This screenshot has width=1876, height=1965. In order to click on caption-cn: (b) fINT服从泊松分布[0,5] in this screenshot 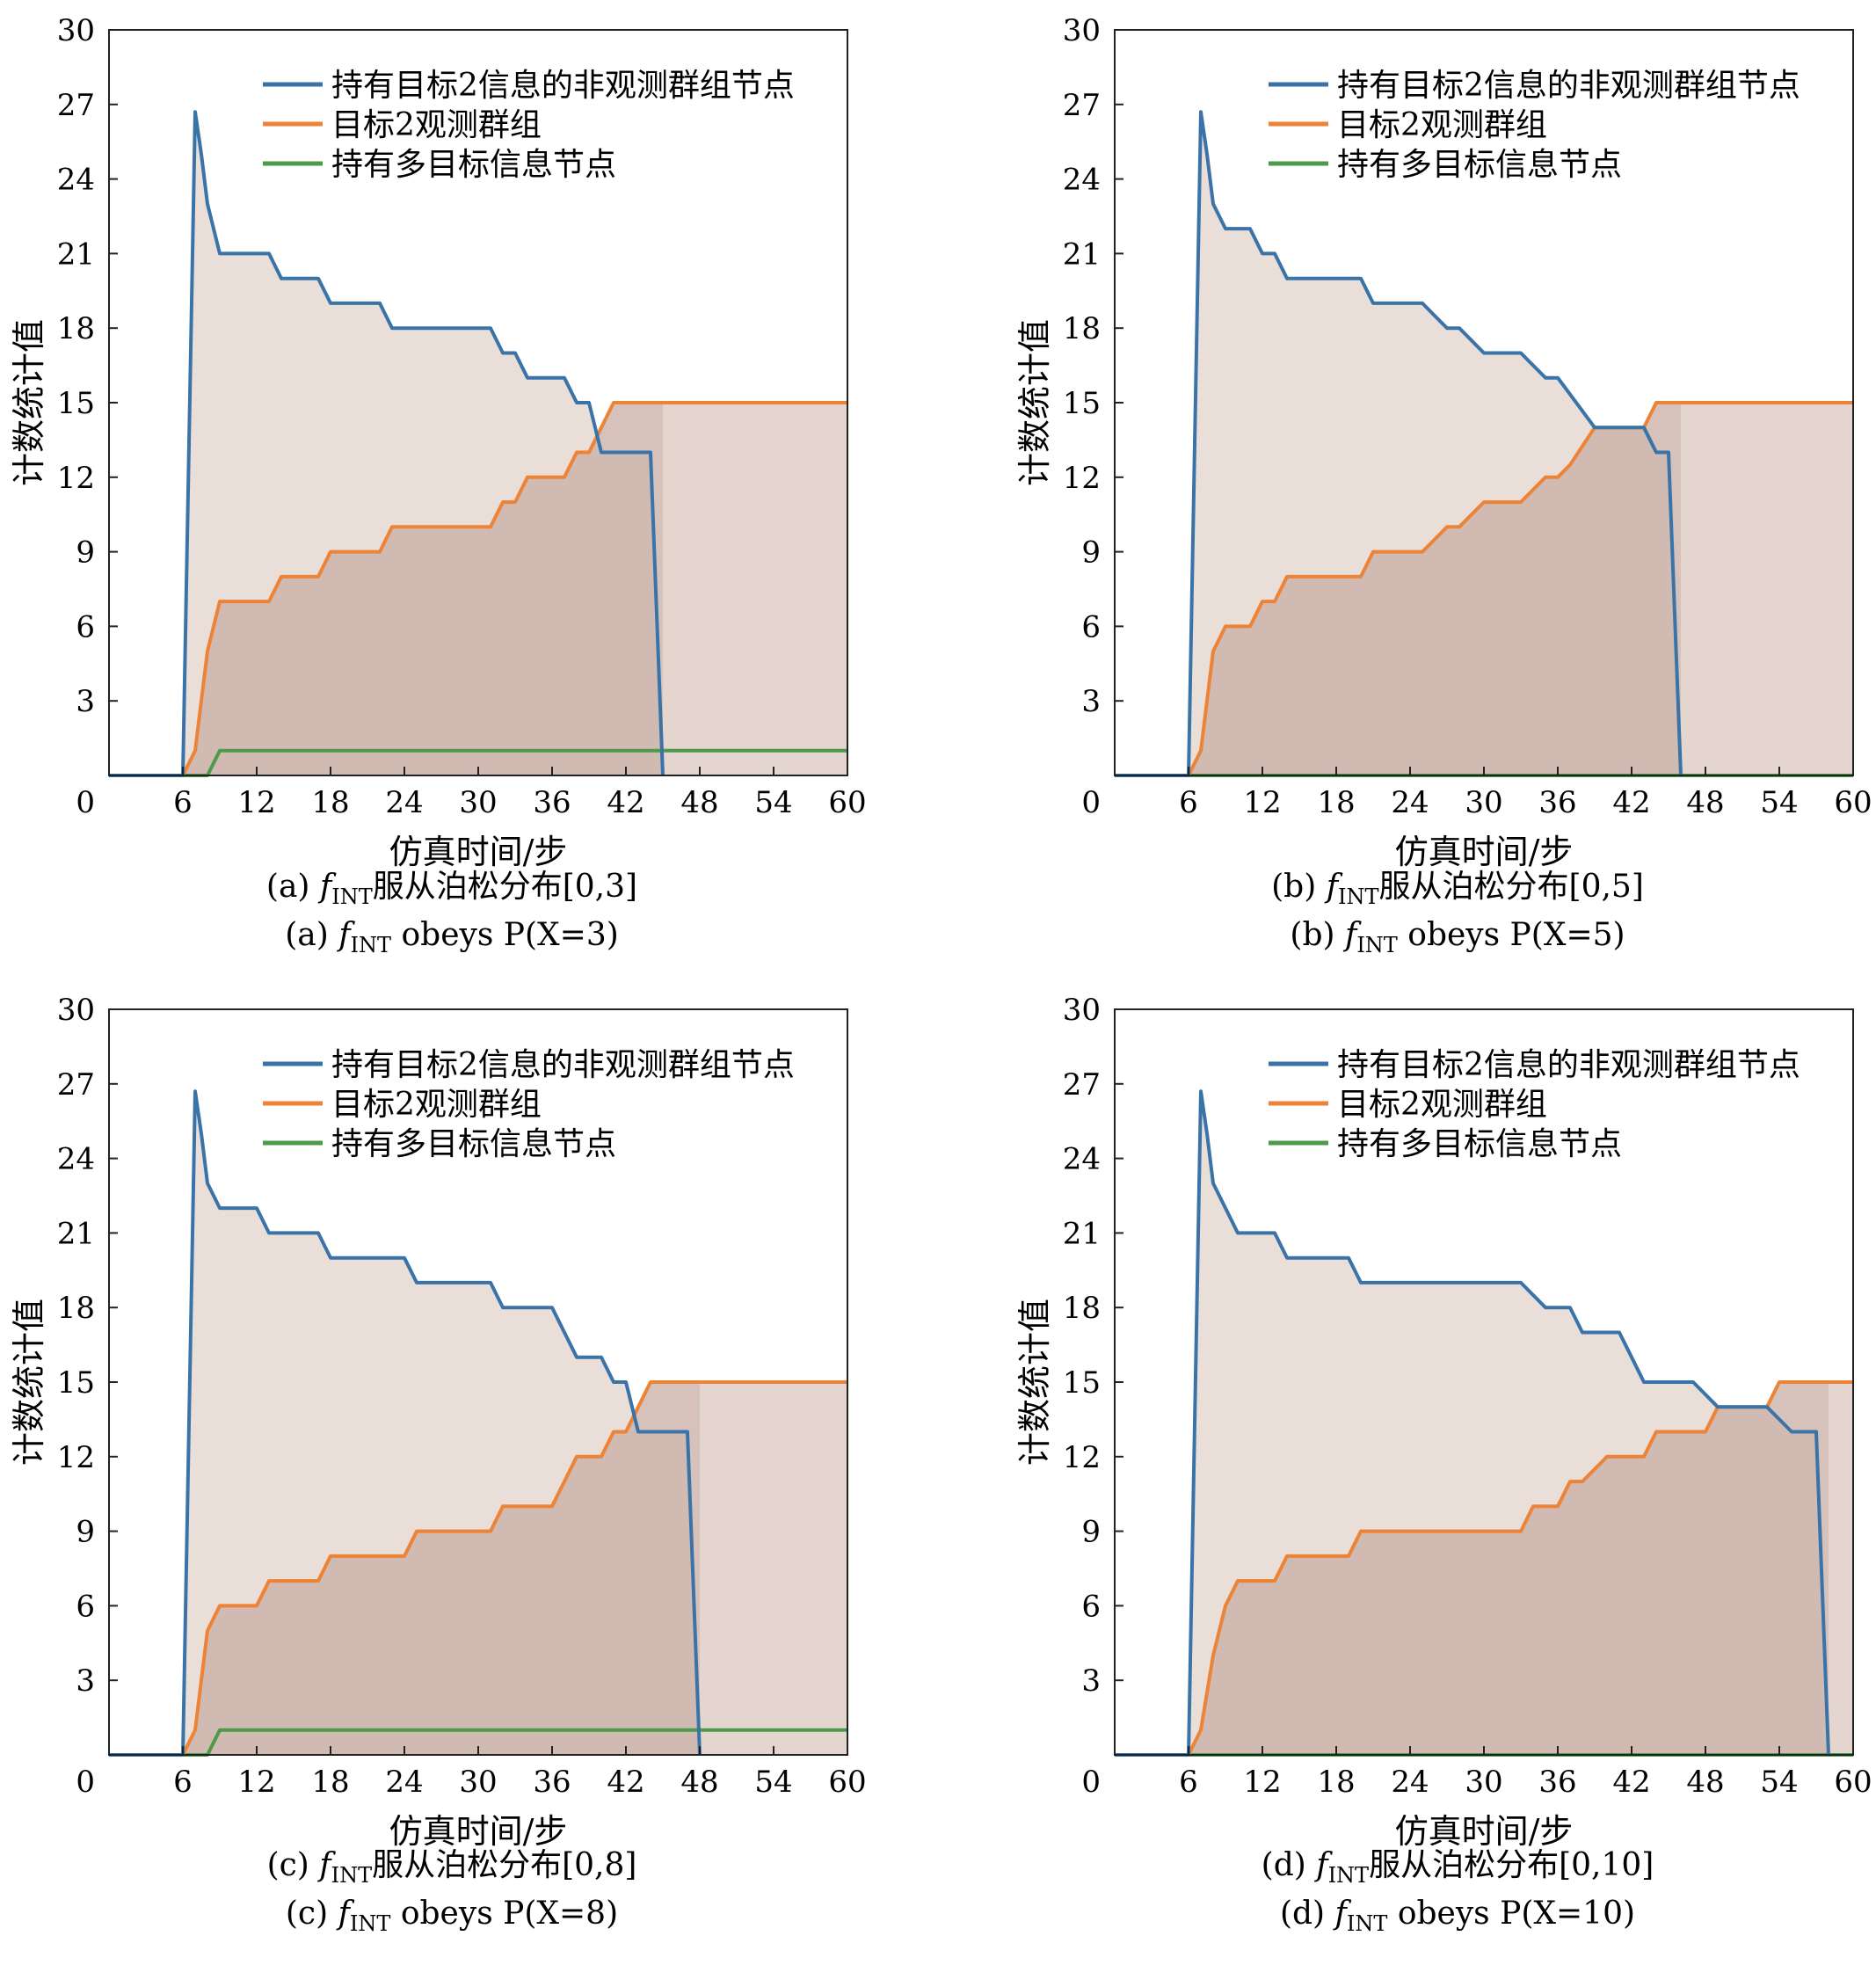, I will do `click(1457, 889)`.